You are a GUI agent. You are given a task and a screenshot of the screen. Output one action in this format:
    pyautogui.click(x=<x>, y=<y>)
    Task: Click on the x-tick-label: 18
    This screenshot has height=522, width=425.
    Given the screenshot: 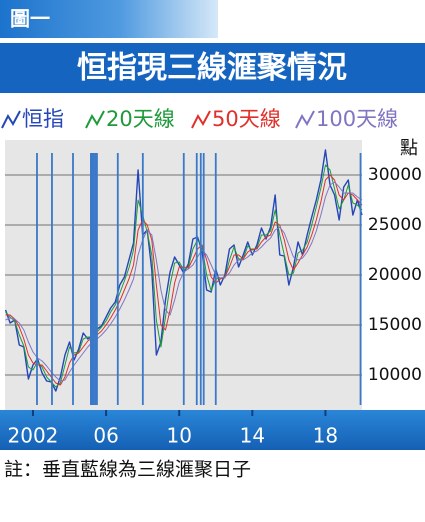 What is the action you would take?
    pyautogui.click(x=325, y=436)
    